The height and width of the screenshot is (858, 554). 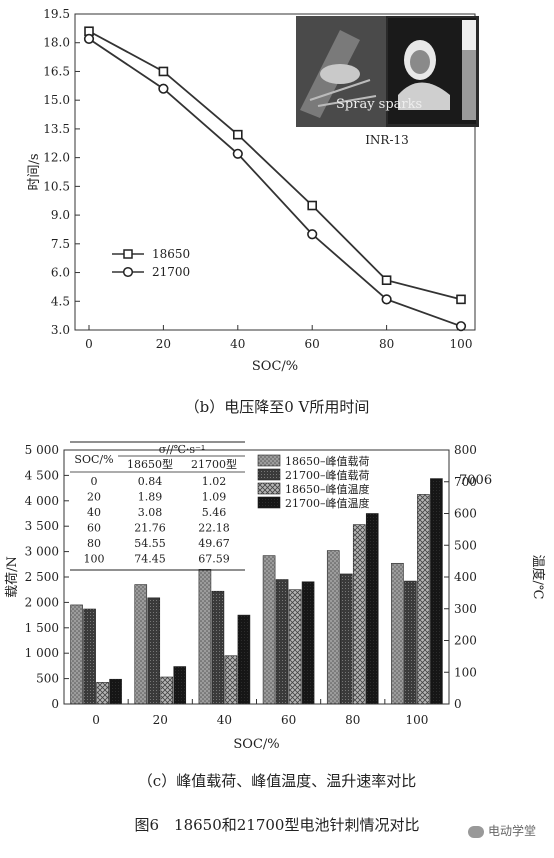 I want to click on c-y-tick-label-left: 5 000, so click(x=42, y=450).